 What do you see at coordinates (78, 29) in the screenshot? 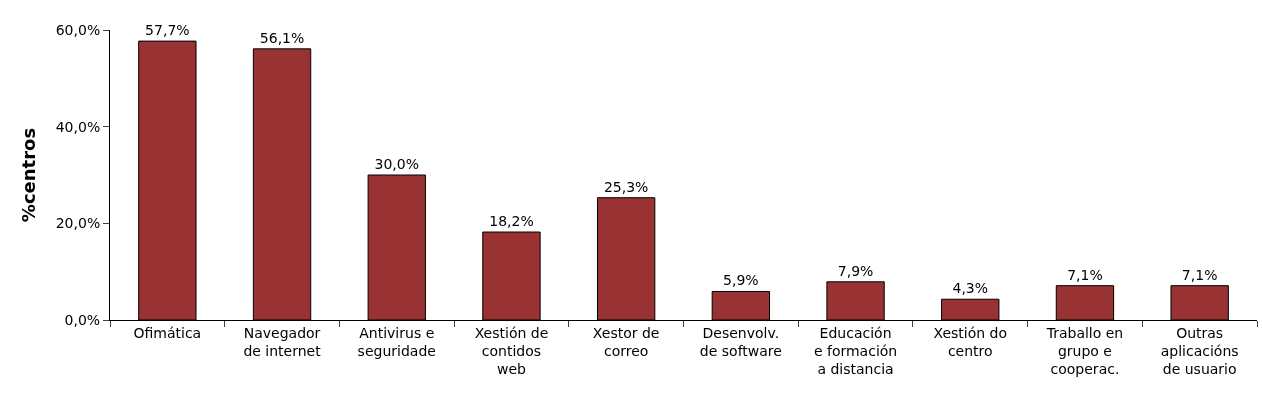
I see `y-tick-label: 60,0%` at bounding box center [78, 29].